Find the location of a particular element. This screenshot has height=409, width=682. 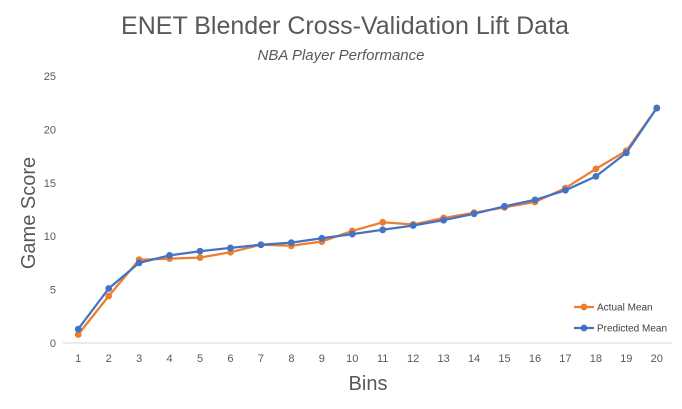

legend-label: Predicted Mean is located at coordinates (632, 329).